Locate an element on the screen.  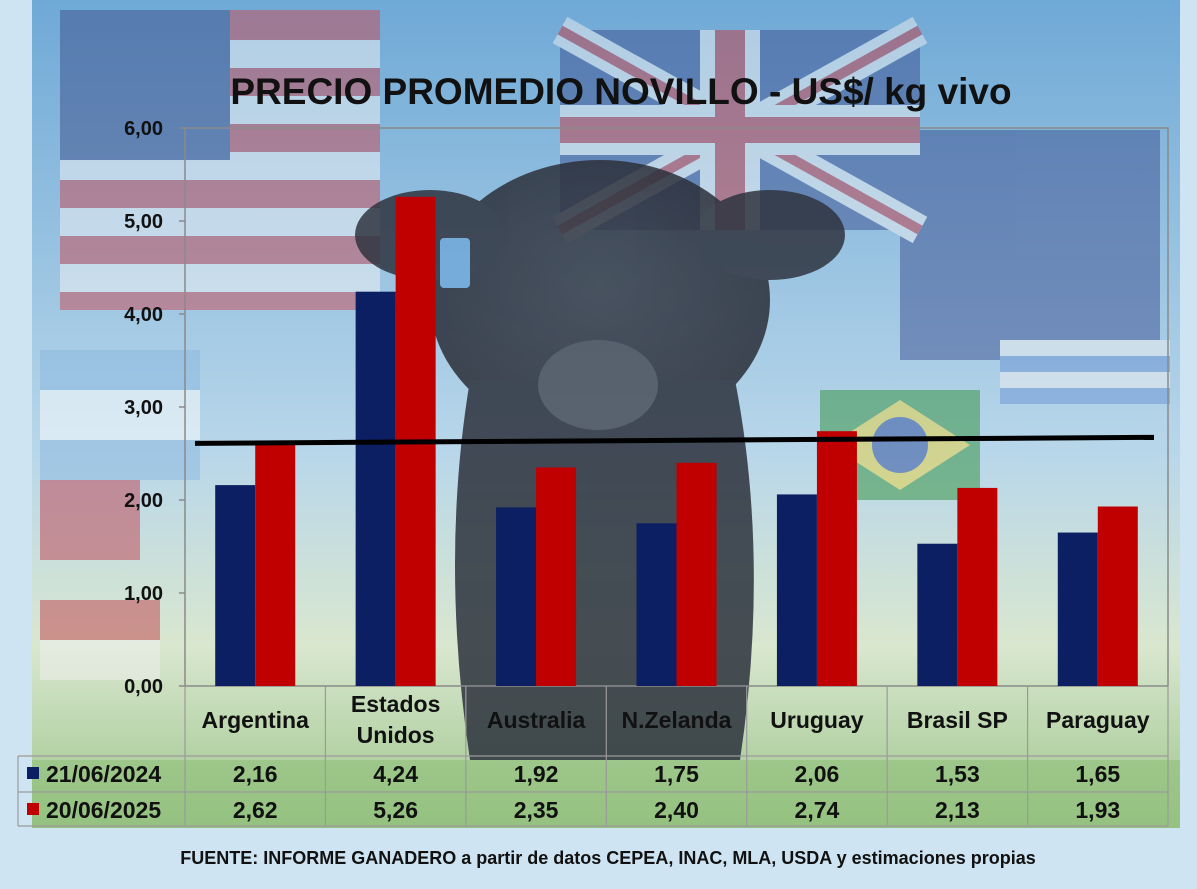
data-label: 2,74 is located at coordinates (817, 810).